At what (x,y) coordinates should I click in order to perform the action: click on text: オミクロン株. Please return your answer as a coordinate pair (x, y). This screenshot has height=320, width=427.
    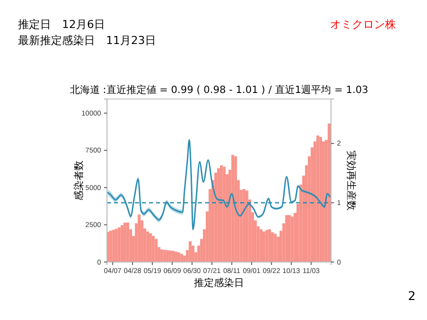
    Looking at the image, I should click on (363, 24).